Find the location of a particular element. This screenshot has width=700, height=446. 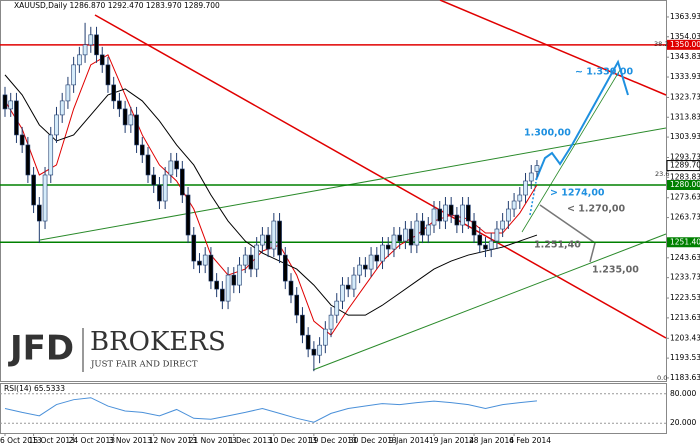

rsi-tick-label: 80.000 is located at coordinates (683, 393).